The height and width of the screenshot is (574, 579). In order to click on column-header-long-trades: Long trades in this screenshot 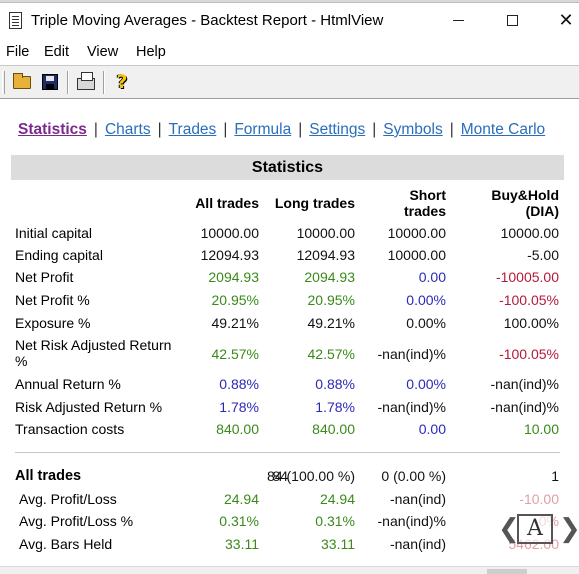, I will do `click(314, 203)`.